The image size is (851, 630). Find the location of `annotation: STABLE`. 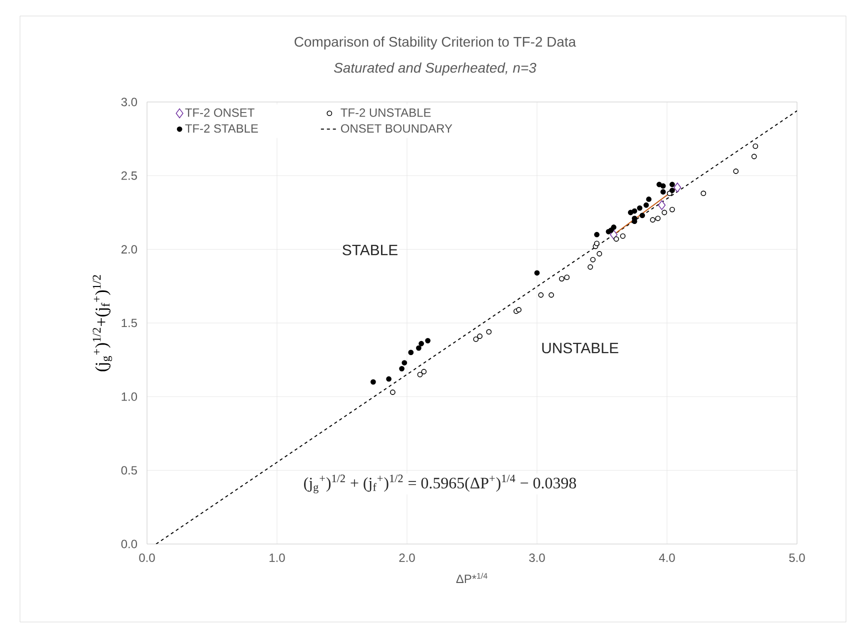

annotation: STABLE is located at coordinates (370, 250).